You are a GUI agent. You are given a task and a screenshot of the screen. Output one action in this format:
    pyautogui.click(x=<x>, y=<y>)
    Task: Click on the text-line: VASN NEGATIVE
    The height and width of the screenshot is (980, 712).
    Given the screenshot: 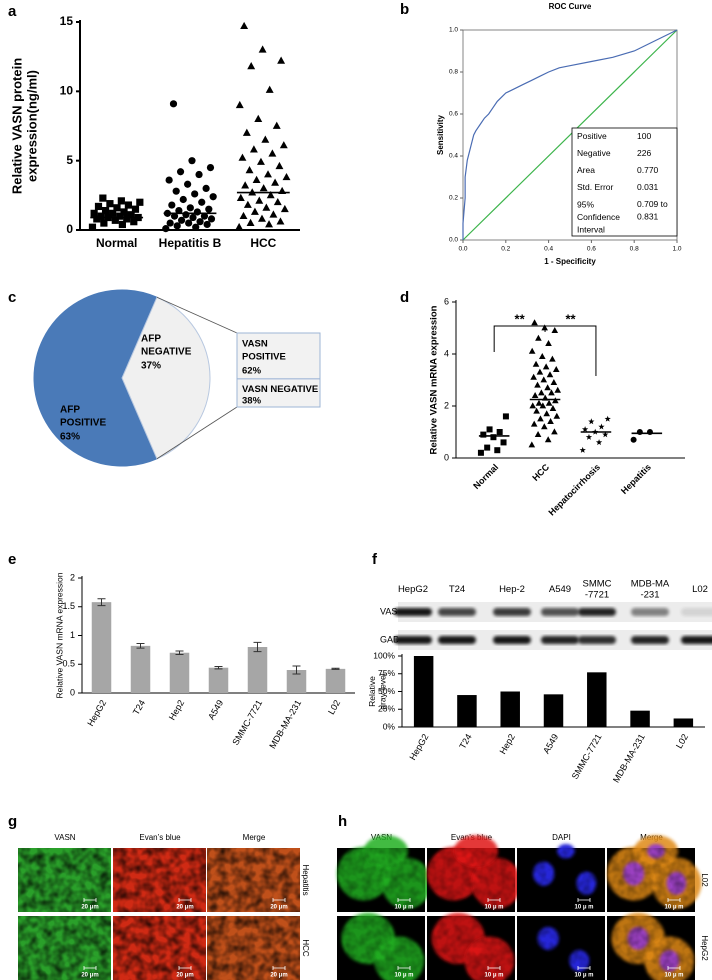 What is the action you would take?
    pyautogui.click(x=280, y=389)
    